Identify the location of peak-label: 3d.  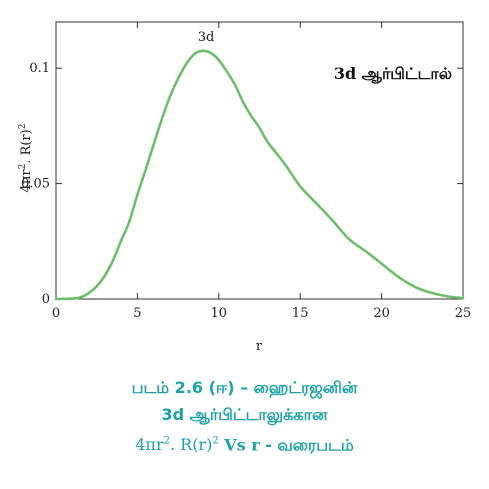
(206, 37).